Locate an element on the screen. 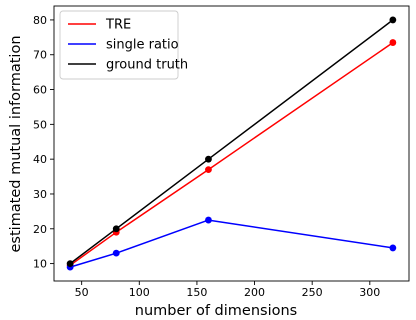  y-tick-label: 40 is located at coordinates (40, 159).